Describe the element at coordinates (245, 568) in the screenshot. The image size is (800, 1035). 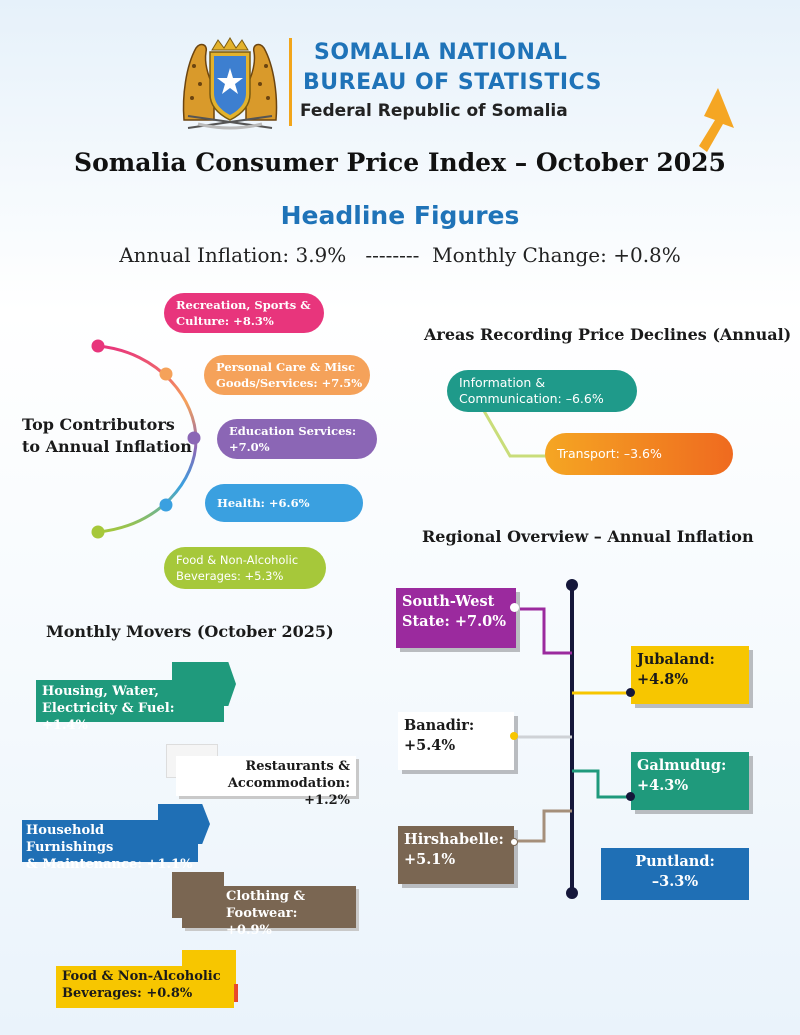
I see `contributor-food: Food & Non-Alcoholic Beverages: +5.3%` at that location.